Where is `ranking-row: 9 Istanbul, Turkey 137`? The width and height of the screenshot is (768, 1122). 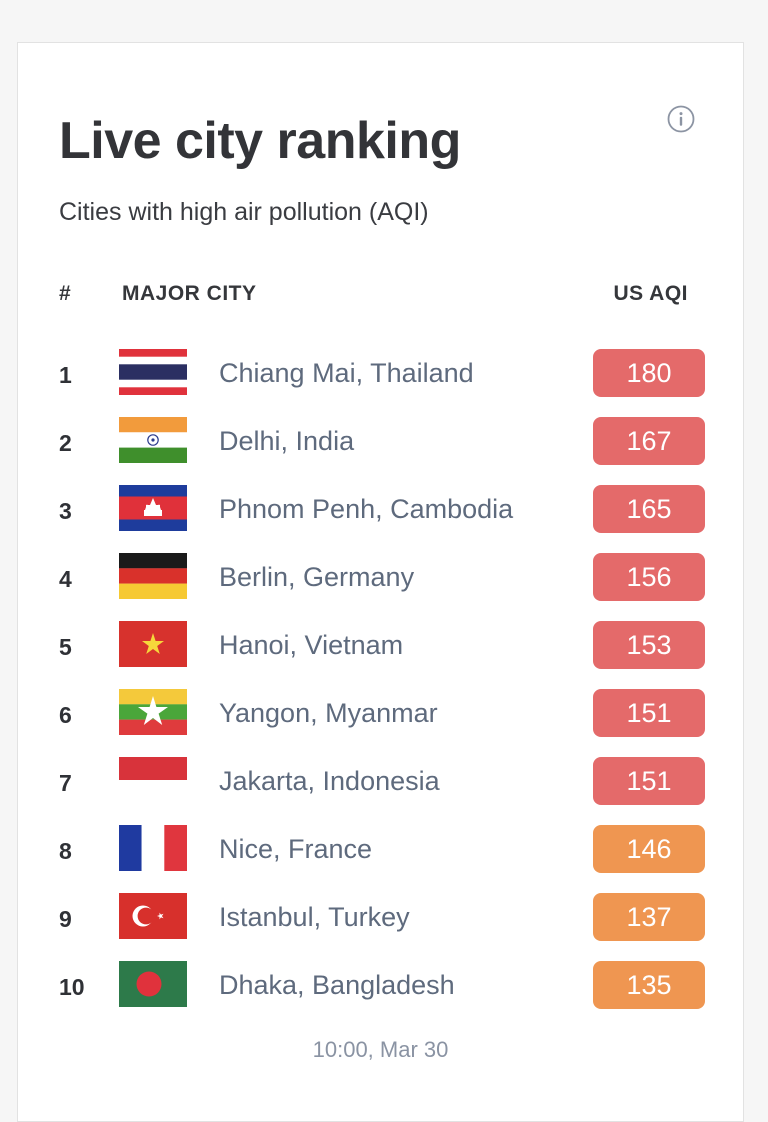 ranking-row: 9 Istanbul, Turkey 137 is located at coordinates (380, 927).